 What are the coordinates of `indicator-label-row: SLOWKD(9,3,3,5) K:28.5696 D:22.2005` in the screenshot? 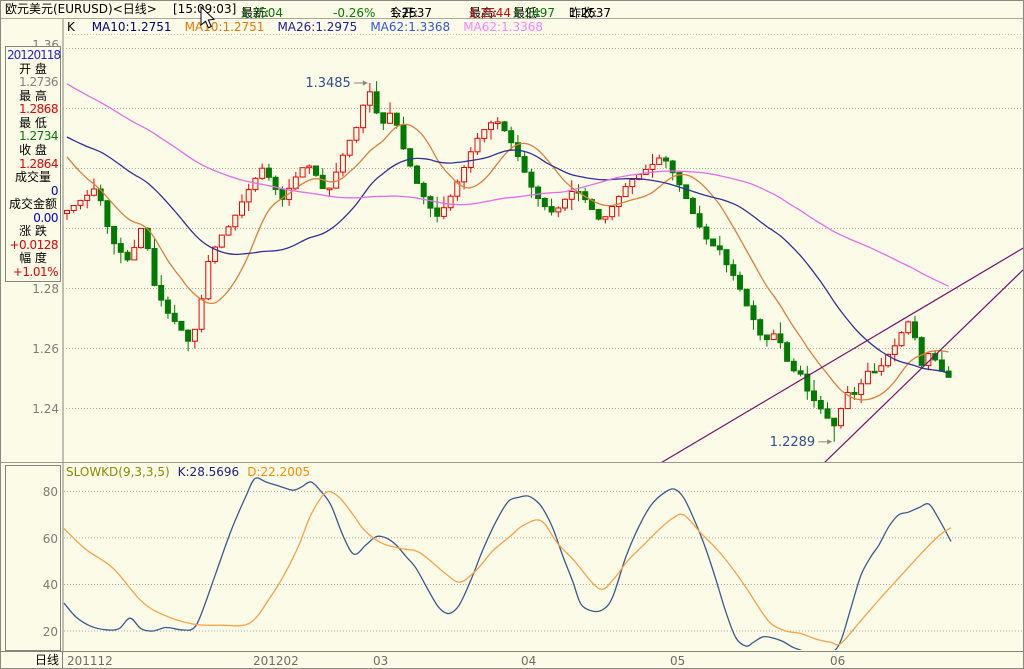 It's located at (188, 472).